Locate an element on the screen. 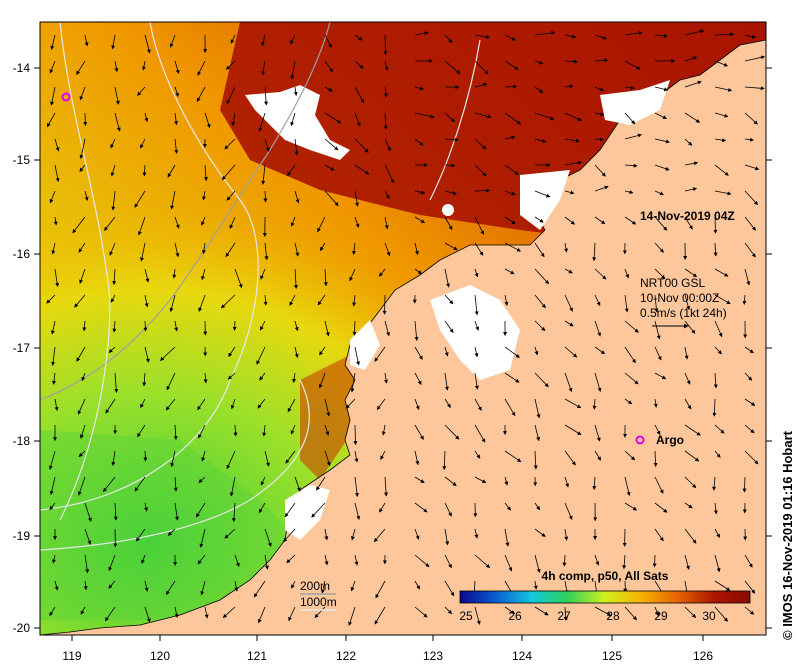  argo-float-marker is located at coordinates (66, 97).